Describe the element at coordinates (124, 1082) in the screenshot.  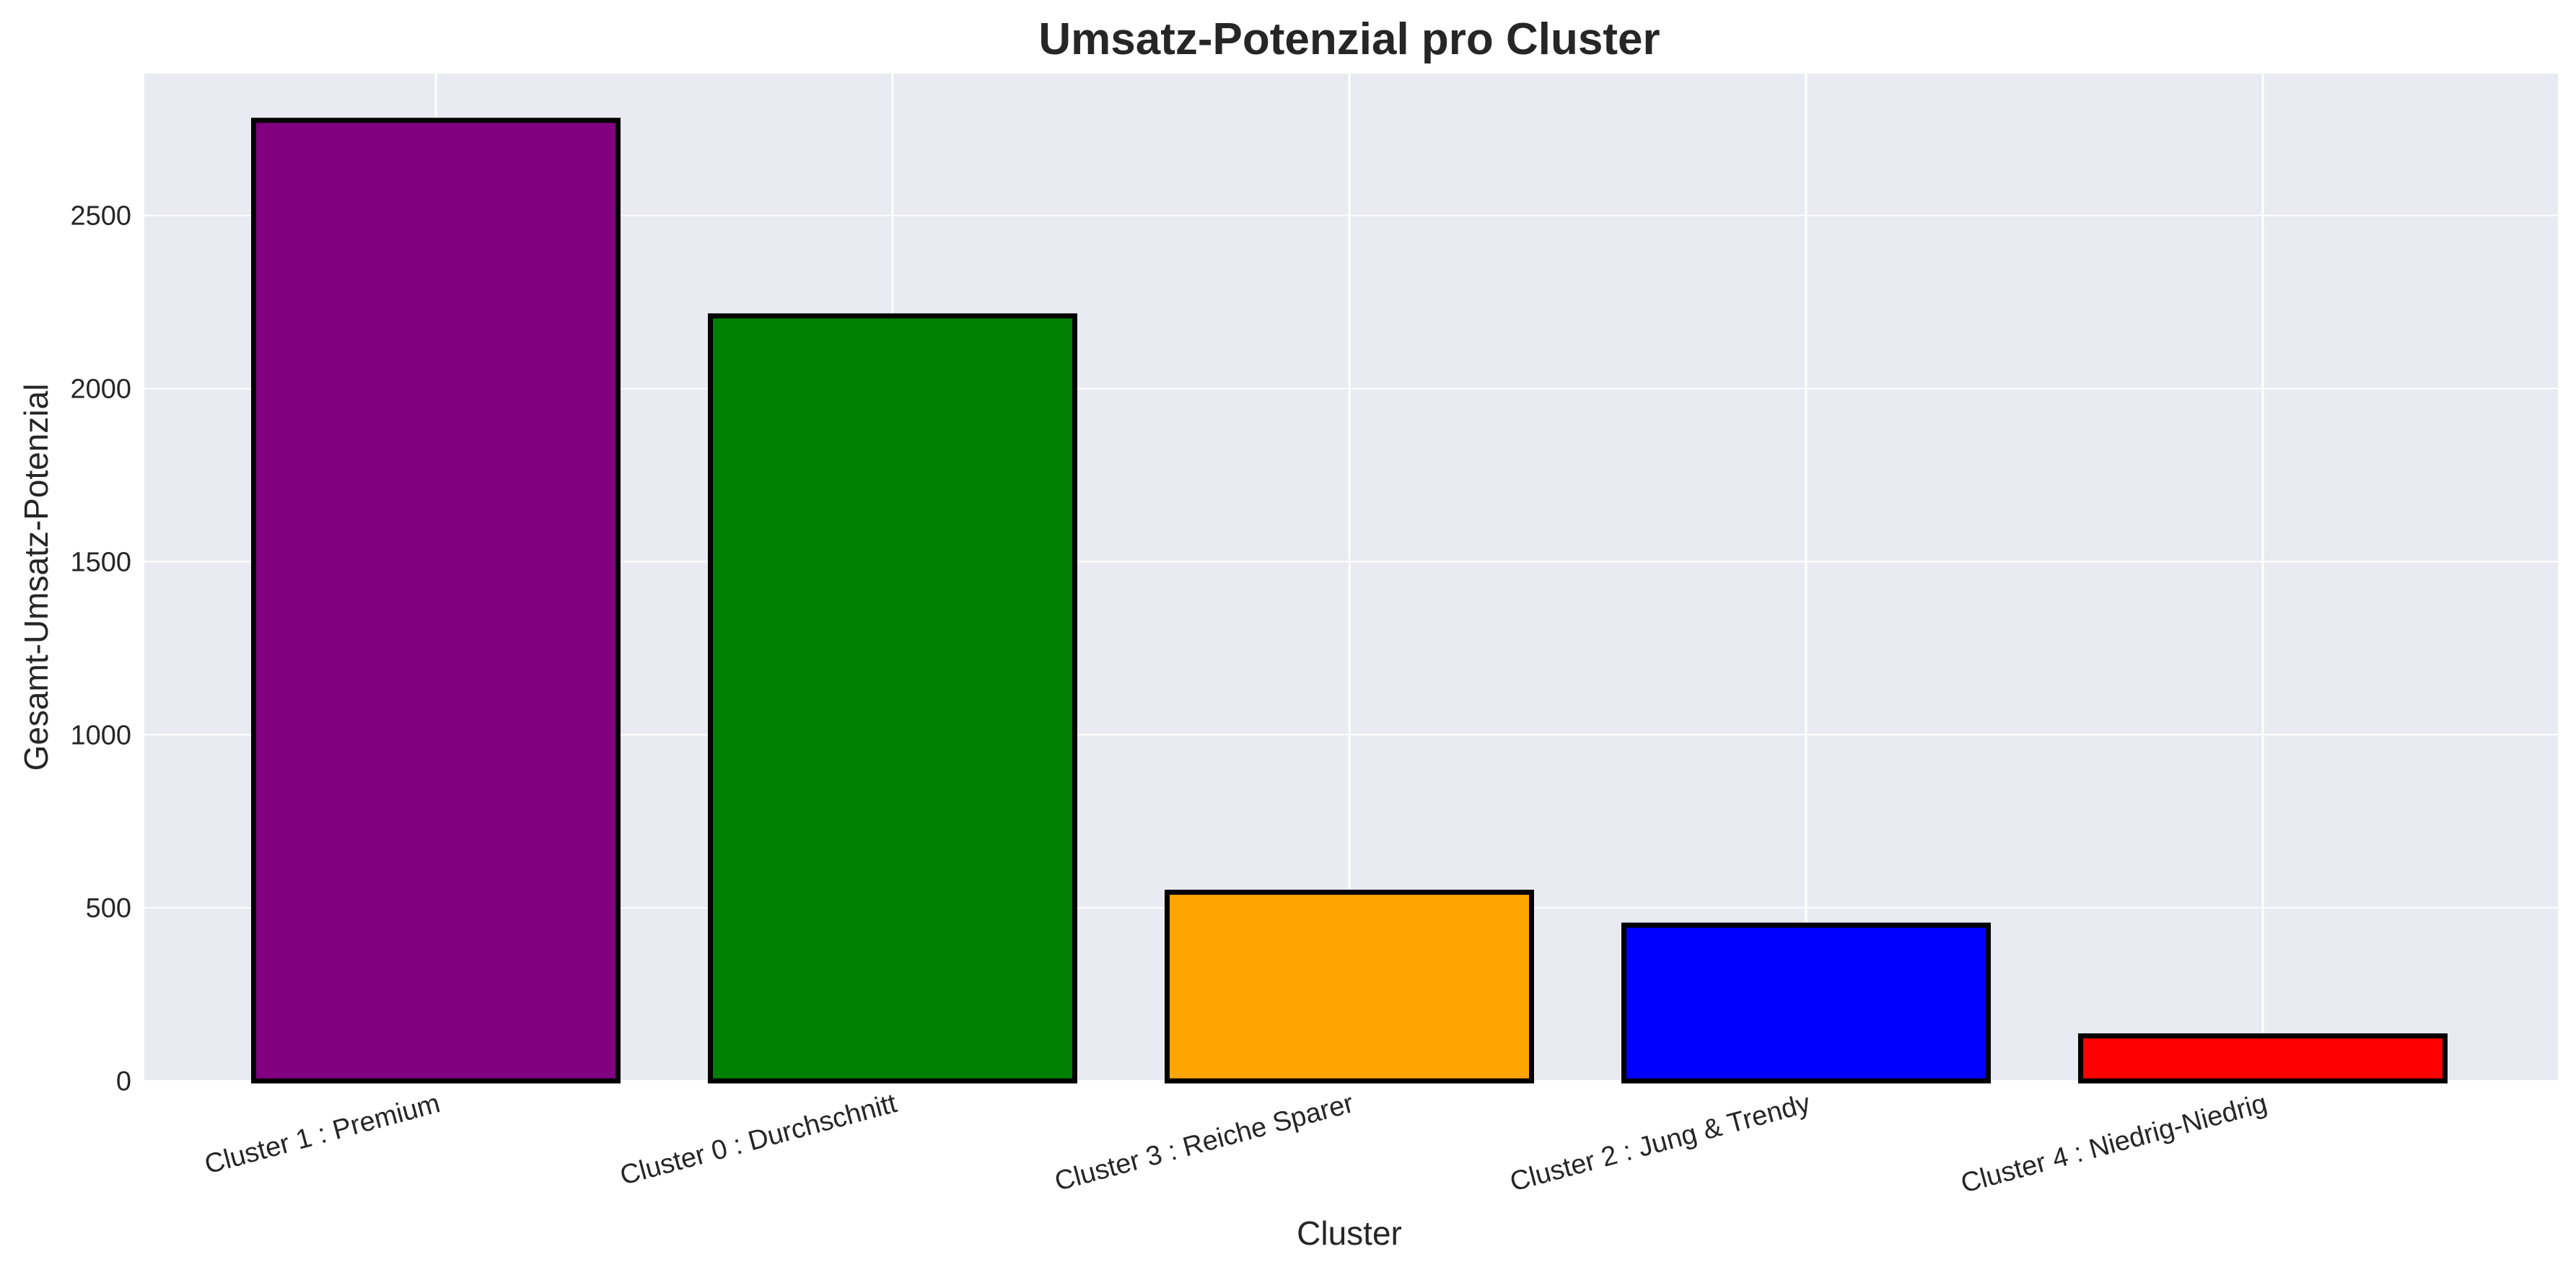
I see `y-tick-label-0: 0` at that location.